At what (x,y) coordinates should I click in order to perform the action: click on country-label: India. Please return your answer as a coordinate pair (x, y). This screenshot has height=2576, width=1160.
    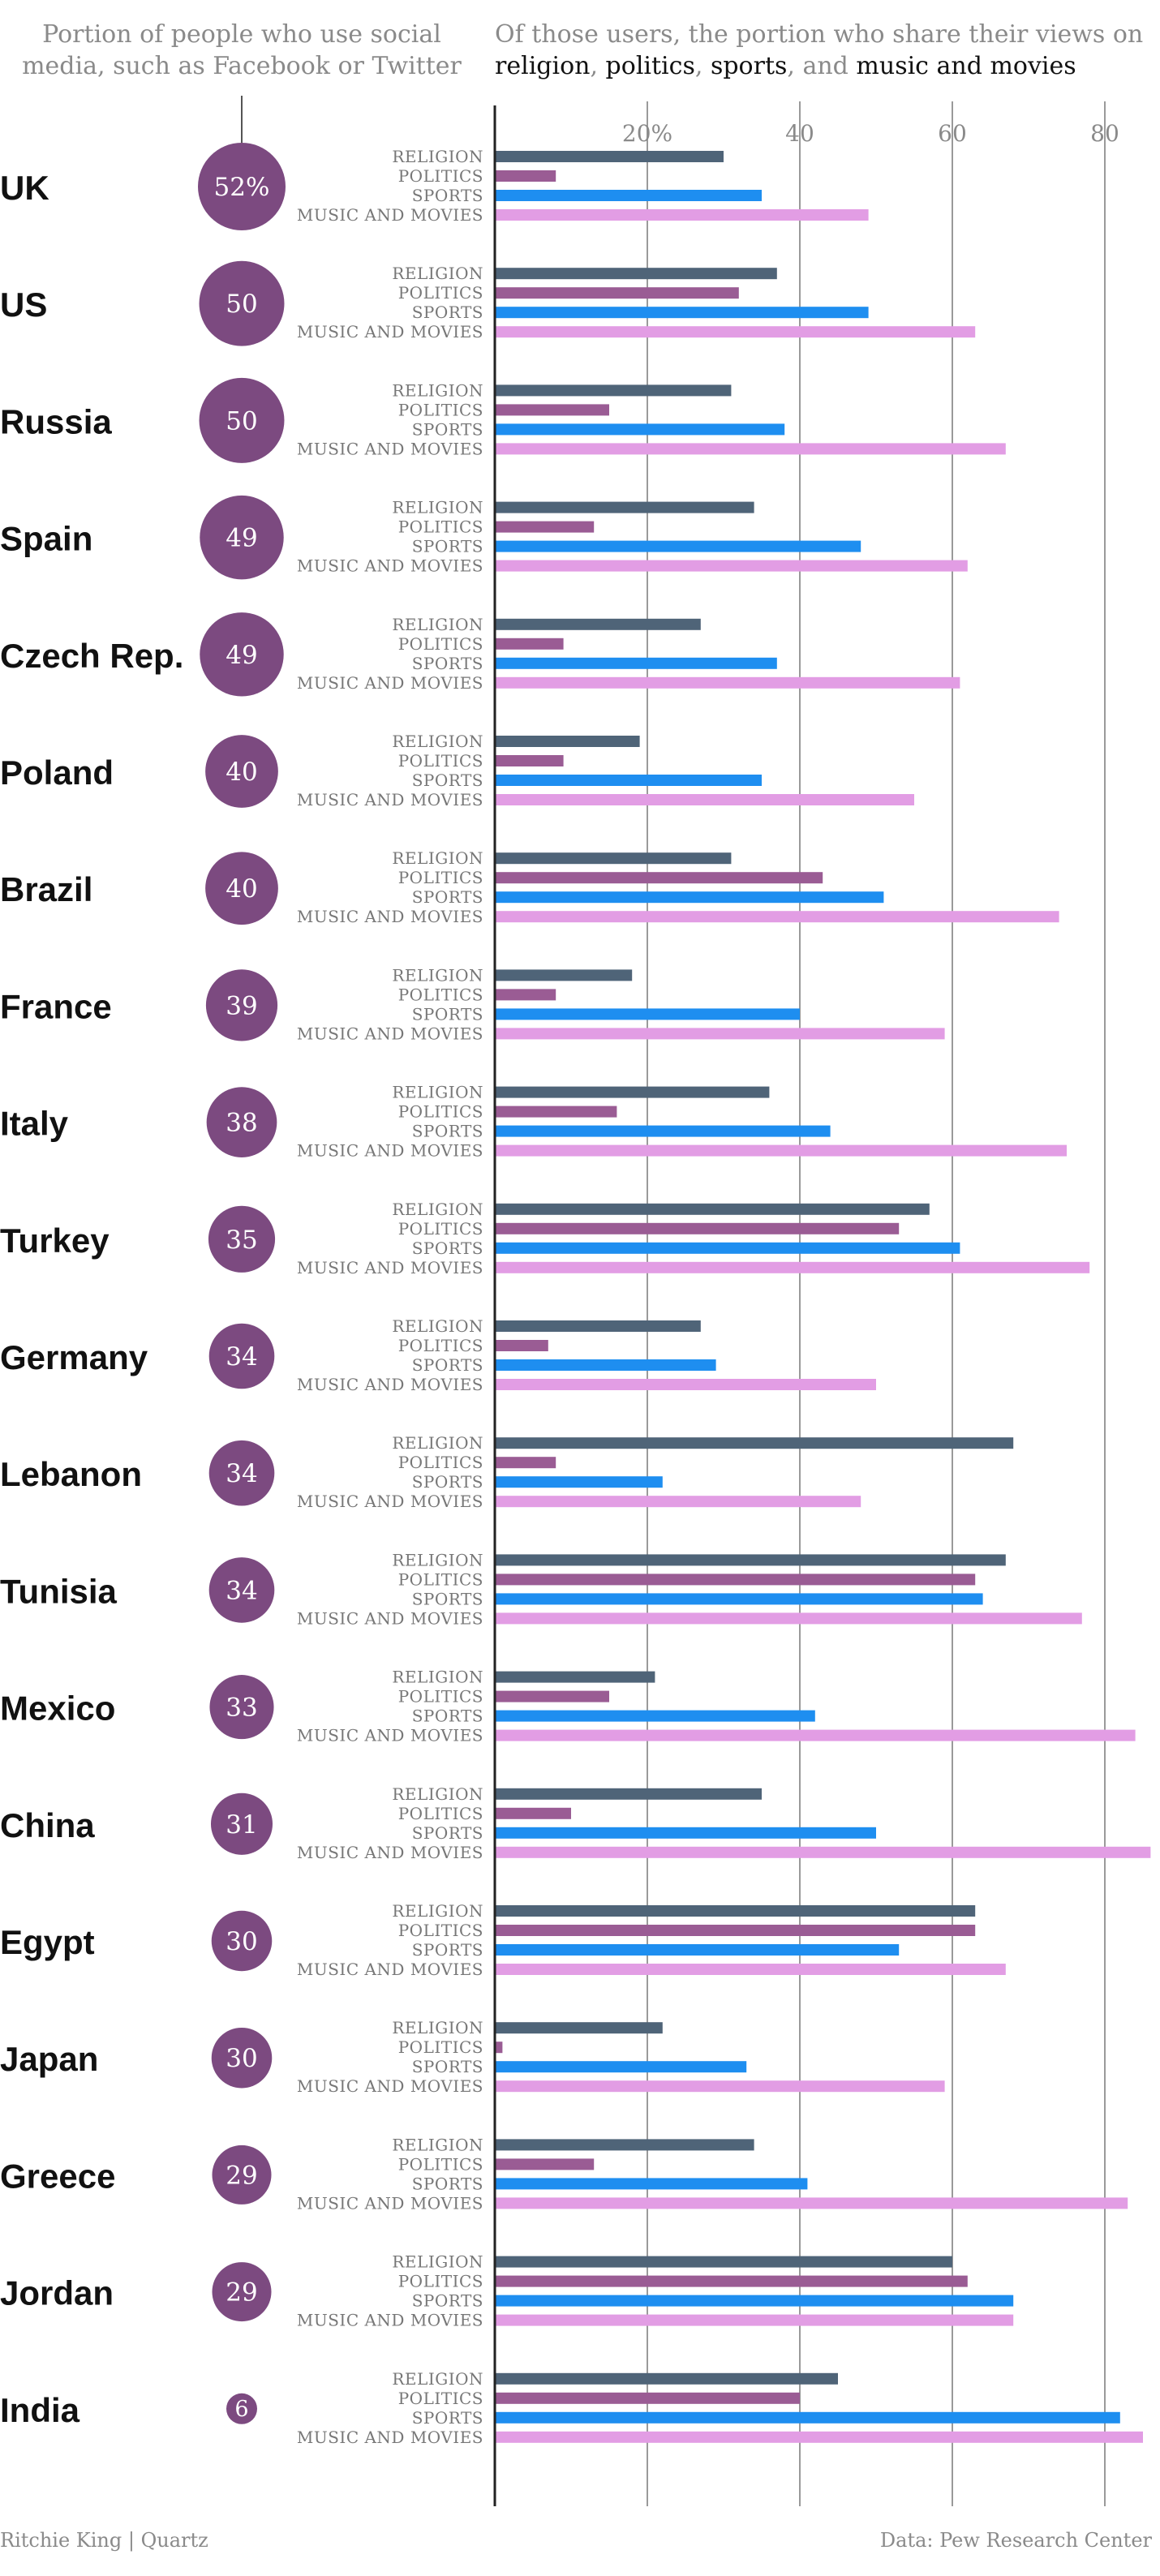
    Looking at the image, I should click on (40, 2410).